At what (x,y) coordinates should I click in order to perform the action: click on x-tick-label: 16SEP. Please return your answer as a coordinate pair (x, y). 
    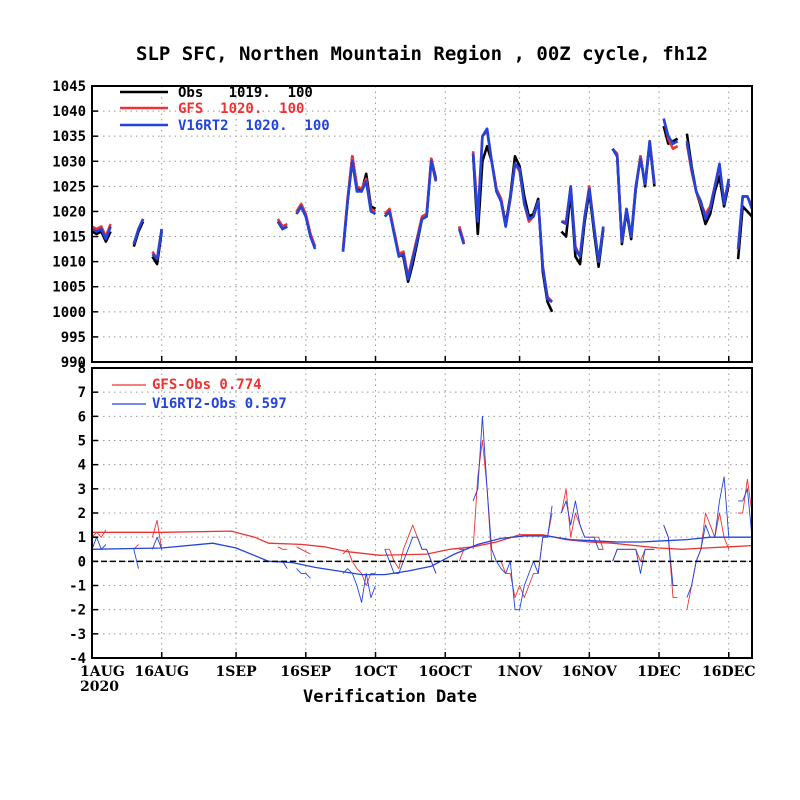
    Looking at the image, I should click on (305, 672).